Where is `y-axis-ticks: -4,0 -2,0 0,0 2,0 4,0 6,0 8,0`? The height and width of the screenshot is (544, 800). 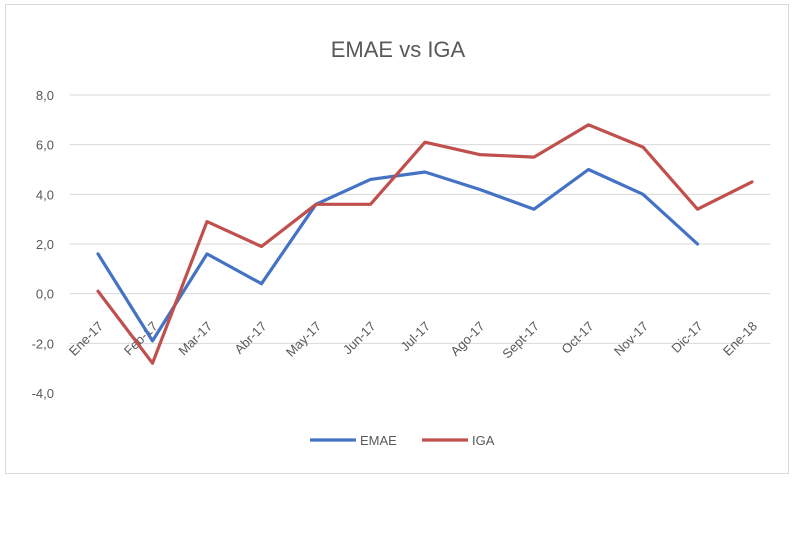 y-axis-ticks: -4,0 -2,0 0,0 2,0 4,0 6,0 8,0 is located at coordinates (43, 244).